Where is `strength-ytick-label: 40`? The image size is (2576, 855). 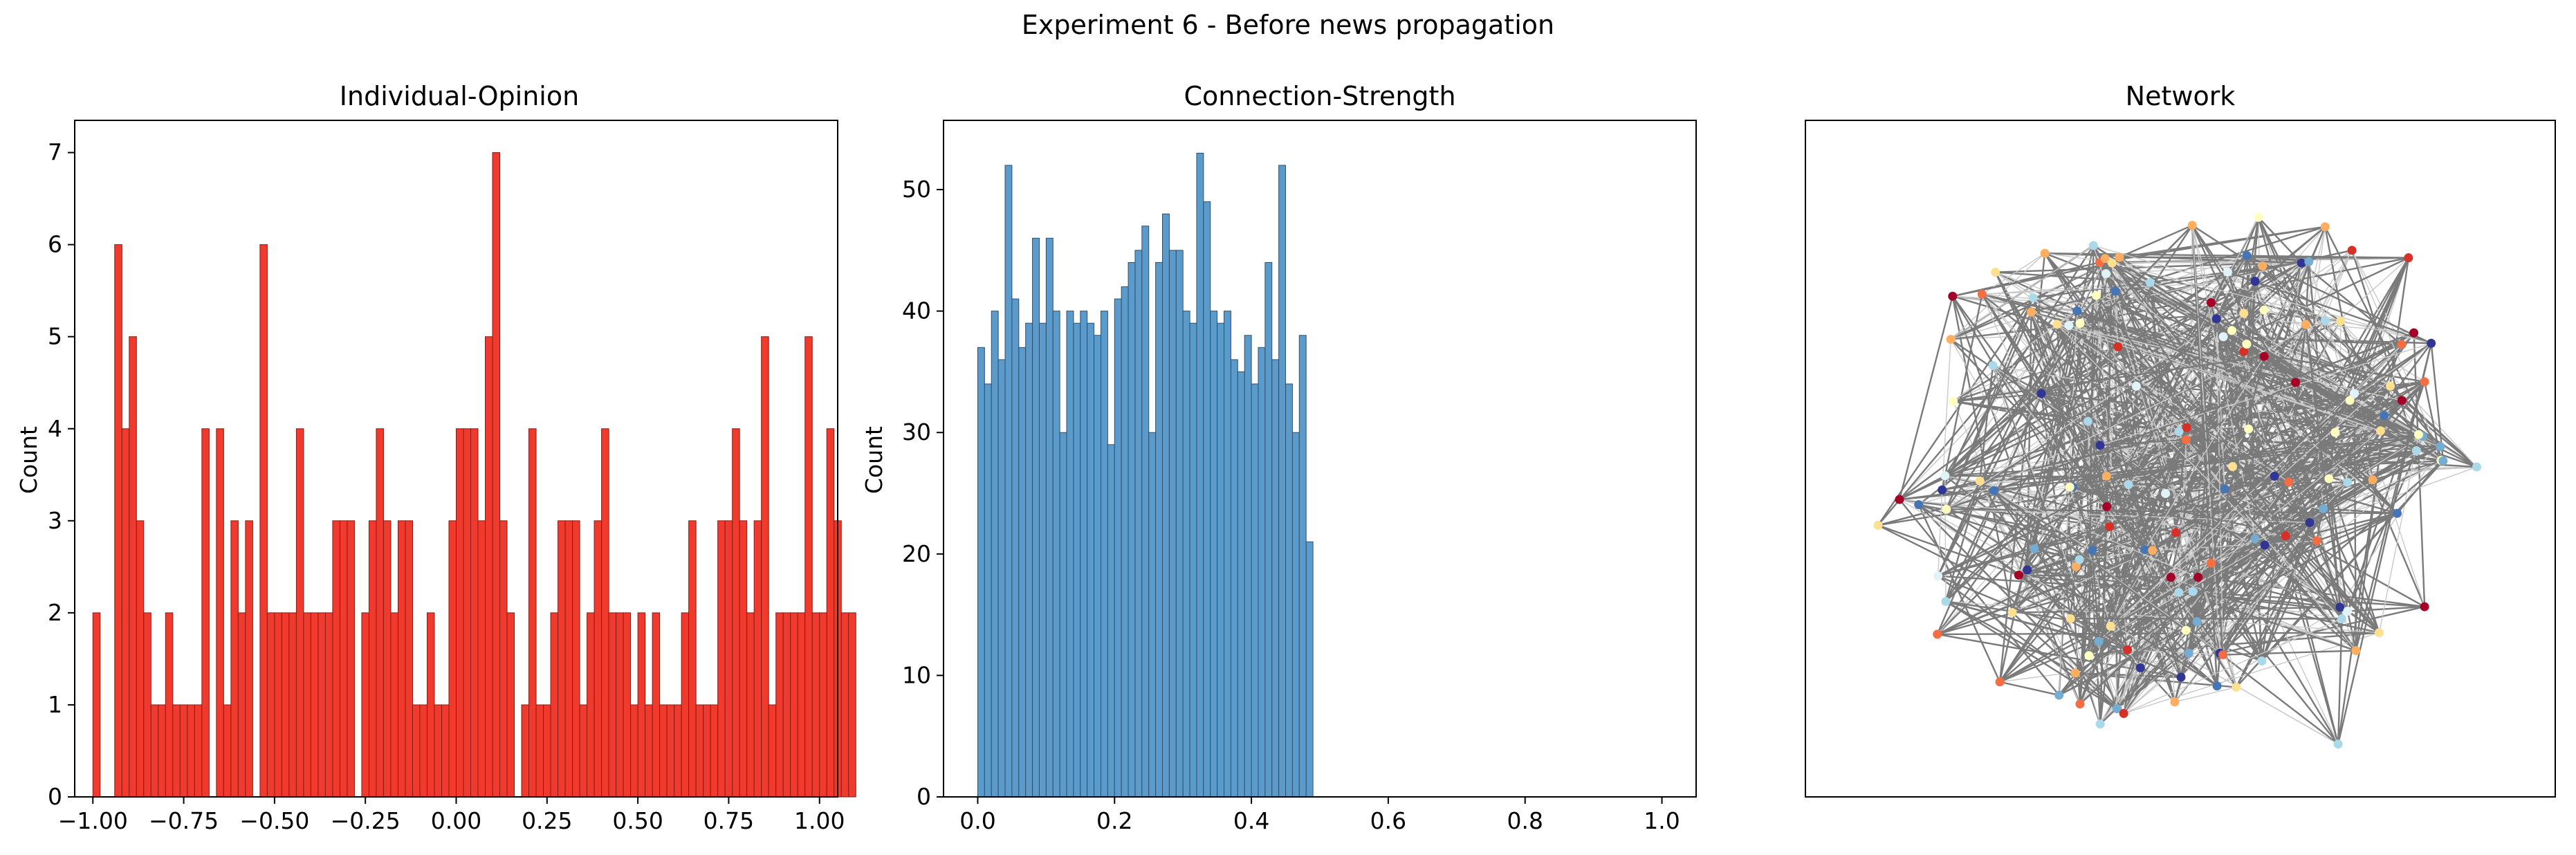 strength-ytick-label: 40 is located at coordinates (916, 310).